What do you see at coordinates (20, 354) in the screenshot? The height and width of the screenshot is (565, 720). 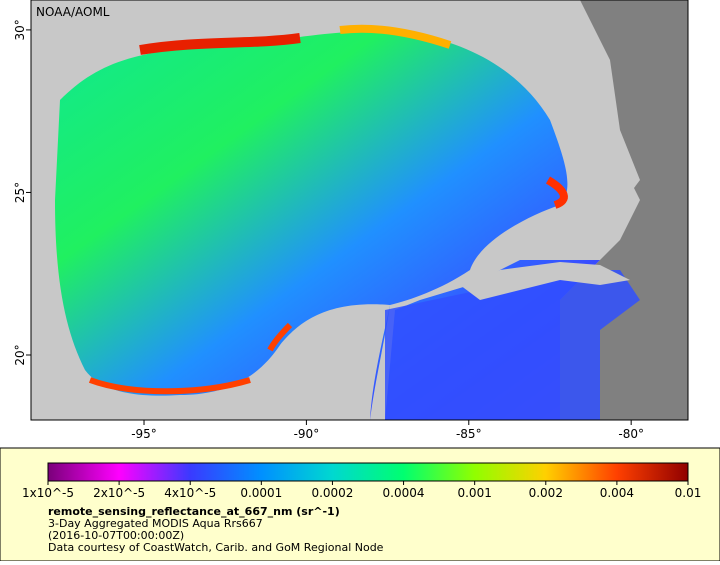 I see `y-tick-label: 20°` at bounding box center [20, 354].